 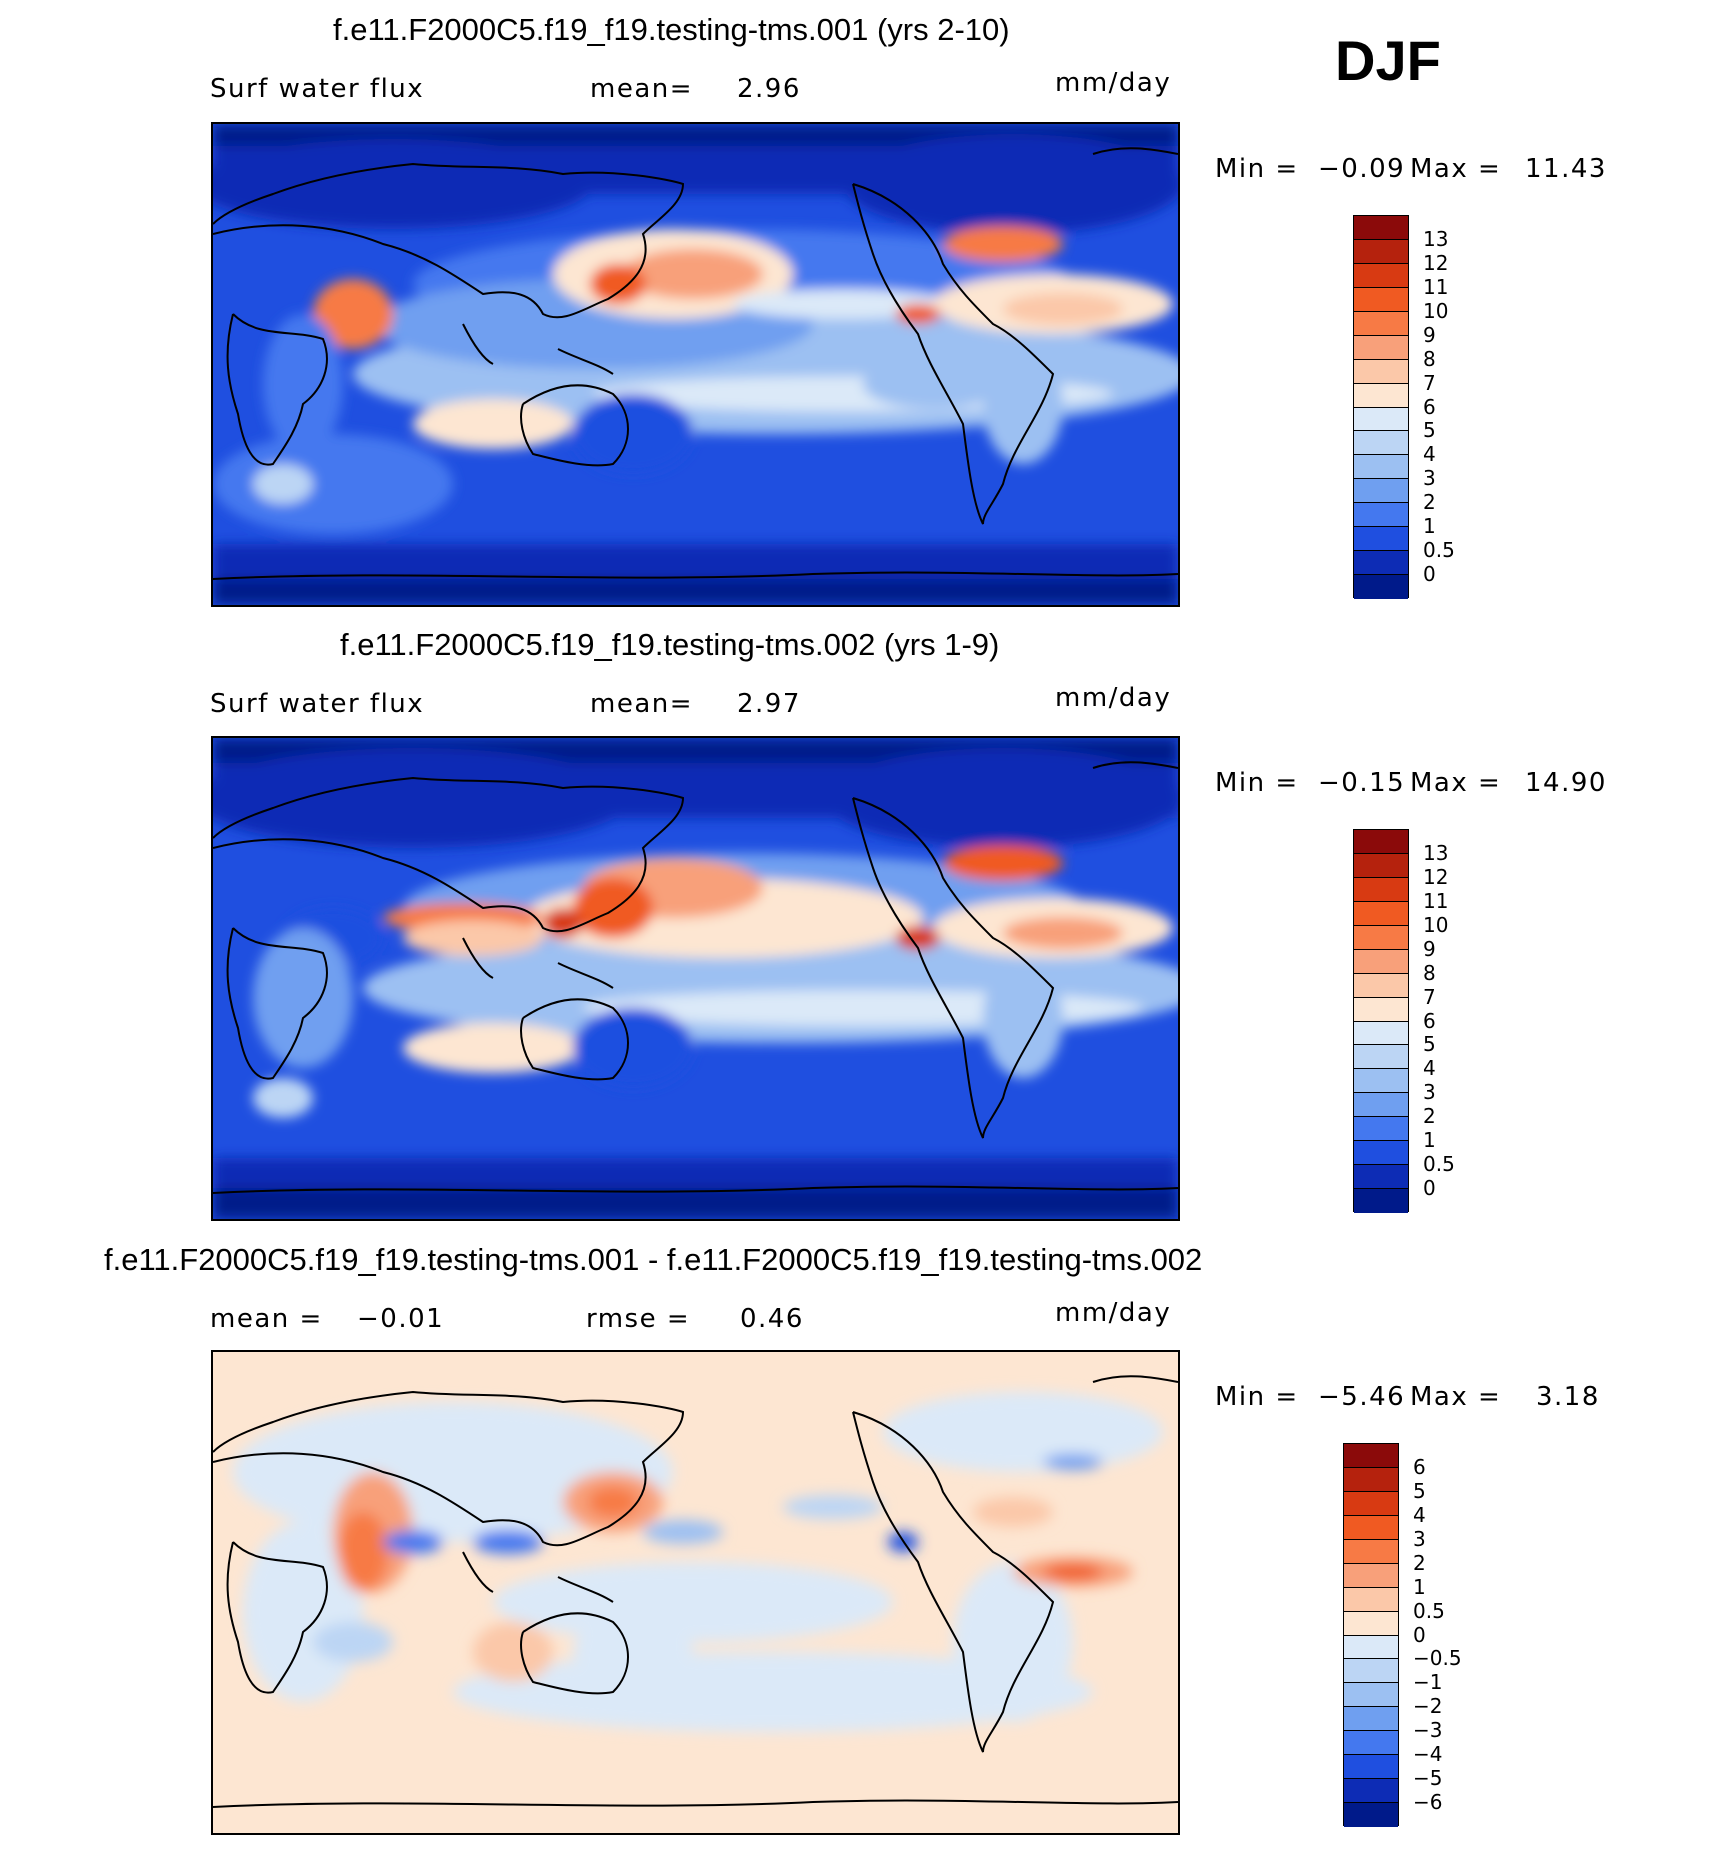 What do you see at coordinates (1436, 262) in the screenshot?
I see `panel-1-colorbar-tick-label: 12` at bounding box center [1436, 262].